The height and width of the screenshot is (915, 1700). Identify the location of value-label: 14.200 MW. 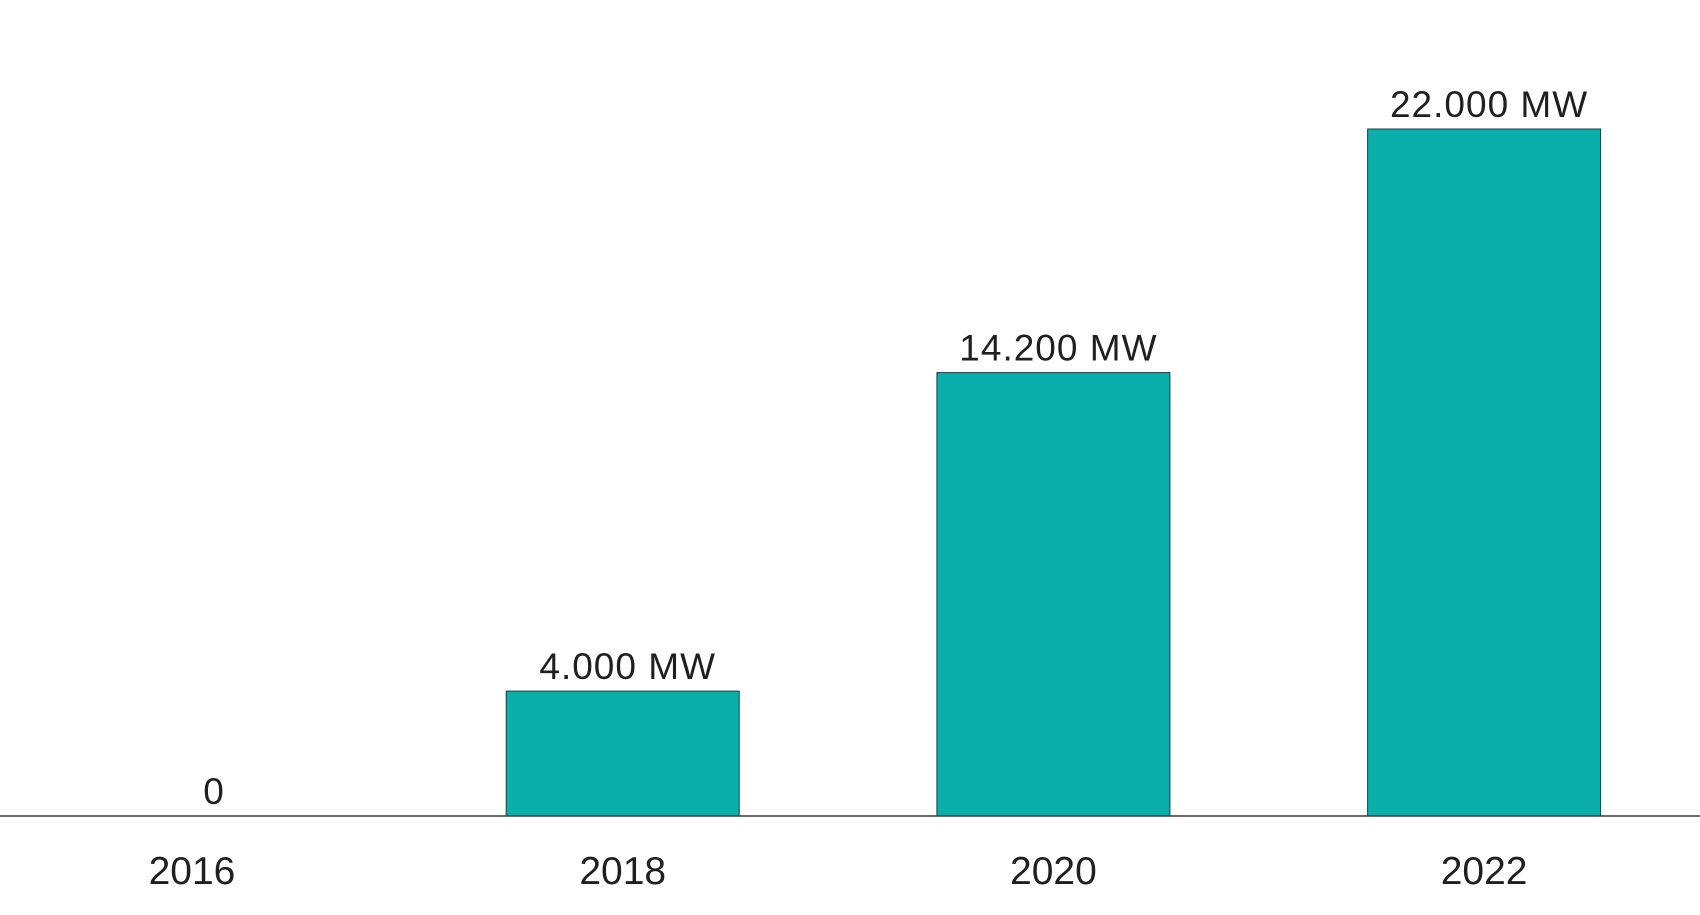
(1058, 348).